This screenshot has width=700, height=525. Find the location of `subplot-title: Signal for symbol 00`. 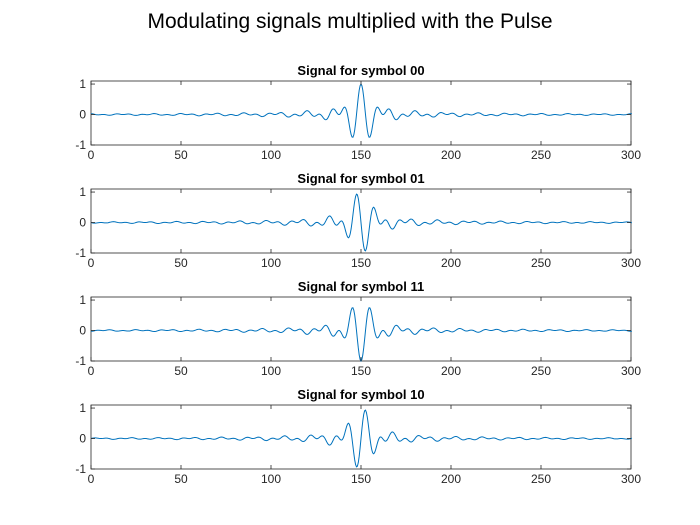

subplot-title: Signal for symbol 00 is located at coordinates (360, 70).